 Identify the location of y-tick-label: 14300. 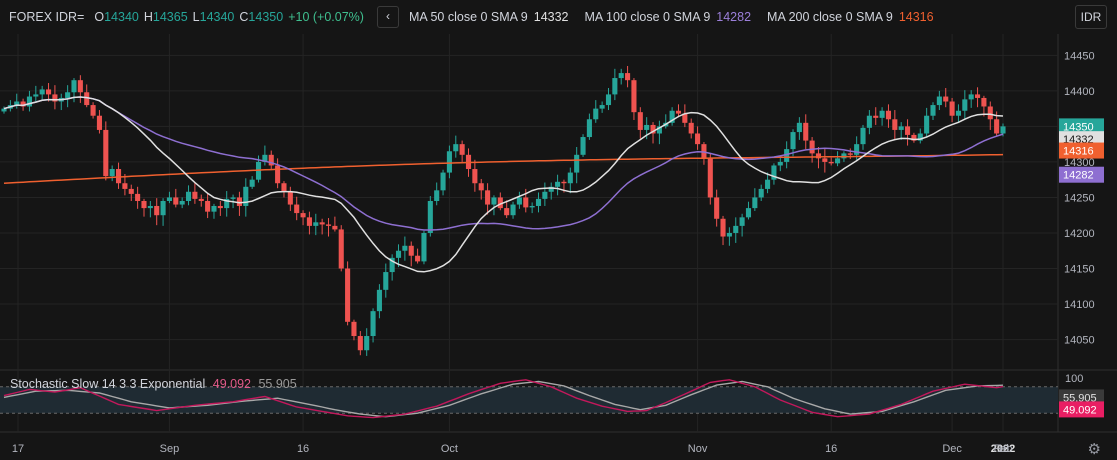
(1079, 163).